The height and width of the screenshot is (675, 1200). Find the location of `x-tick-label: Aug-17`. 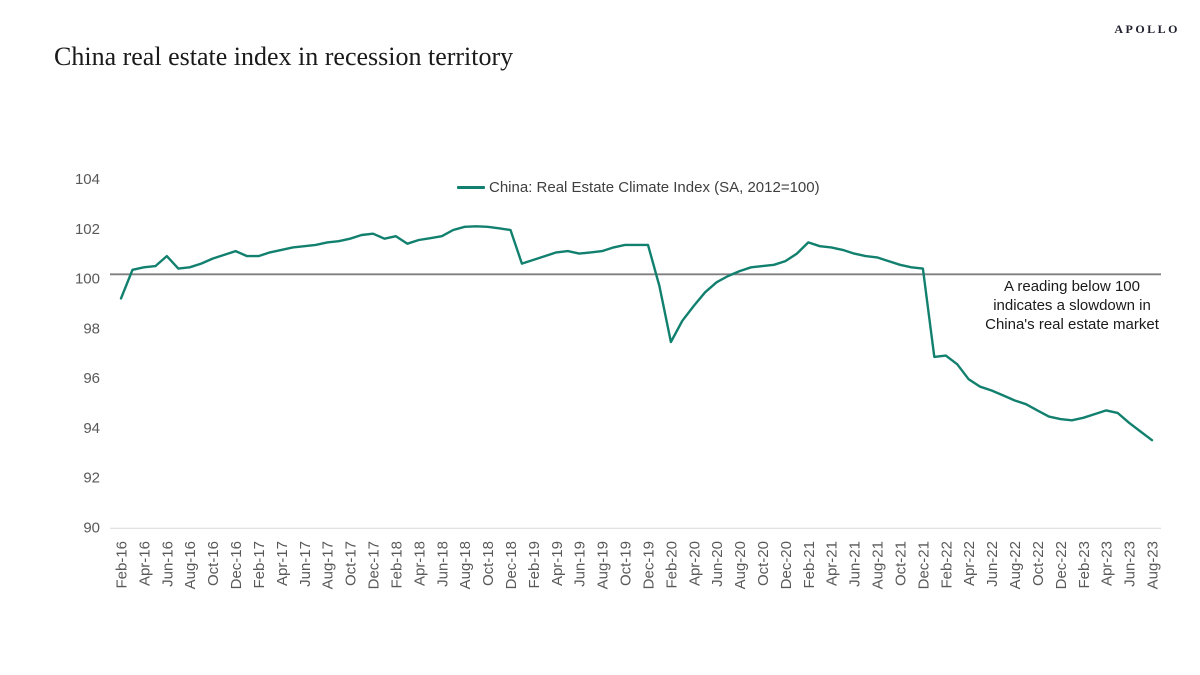

x-tick-label: Aug-17 is located at coordinates (328, 565).